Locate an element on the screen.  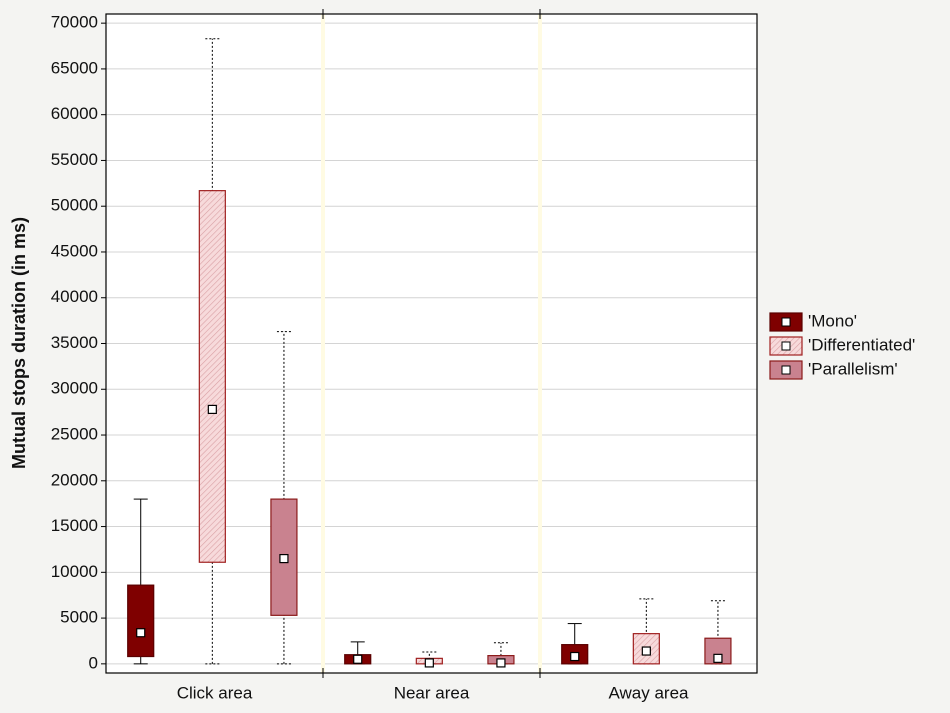
y-tick-label: 35000 is located at coordinates (74, 342).